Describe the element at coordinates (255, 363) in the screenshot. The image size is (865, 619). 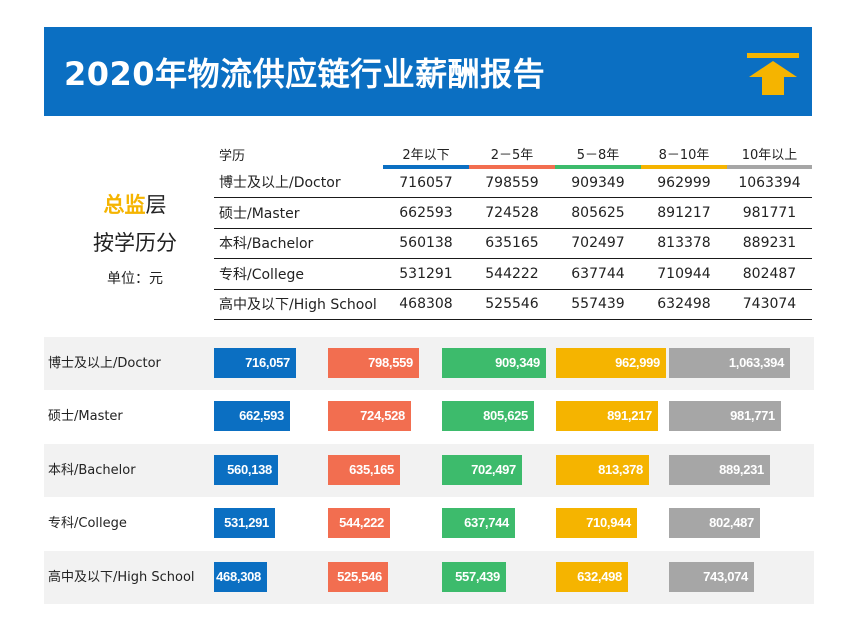
I see `bar-0-0: 716,057` at that location.